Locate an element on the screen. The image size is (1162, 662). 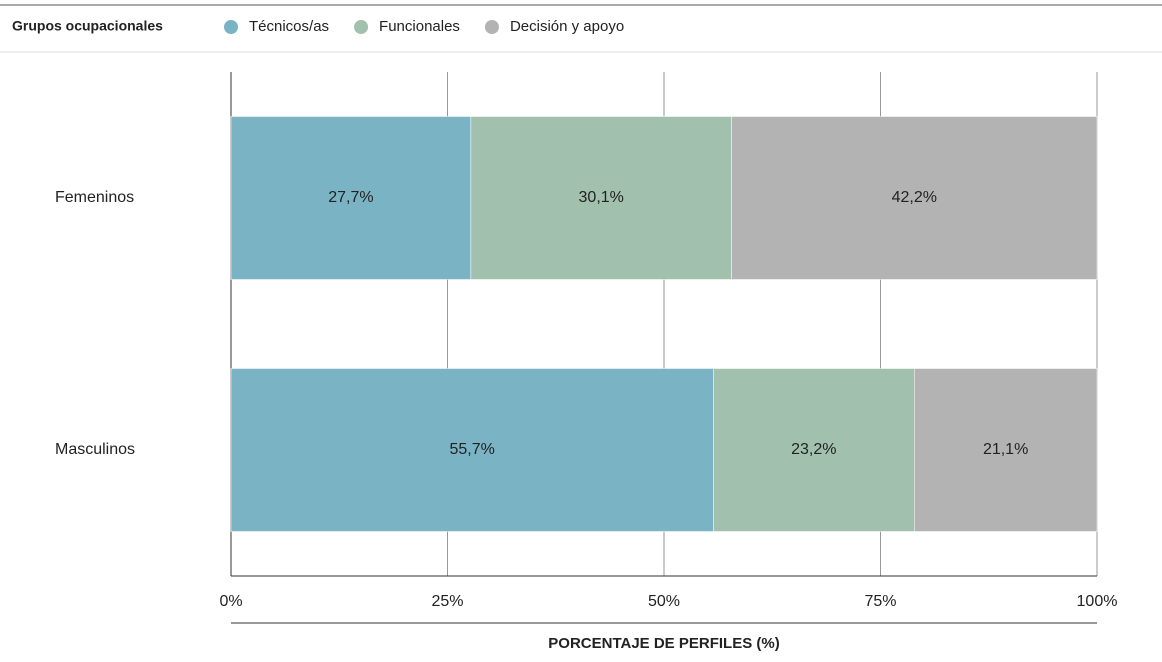
x-axis-title: PORCENTAJE DE PERFILES (%) is located at coordinates (663, 643).